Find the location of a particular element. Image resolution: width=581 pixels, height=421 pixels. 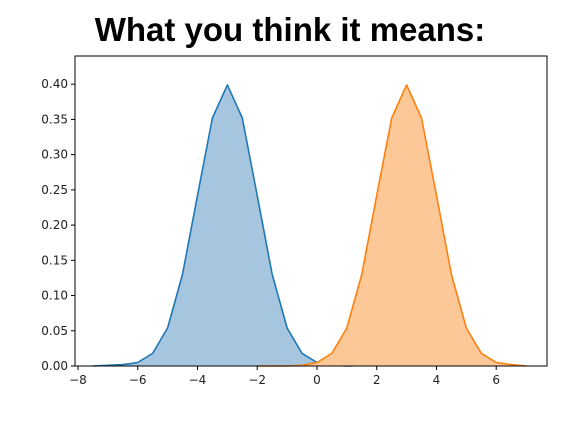

y-axis: 0.00 0.05 0.10 0.15 0.20 0.25 0.30 0.35 0.40 is located at coordinates (58, 225).